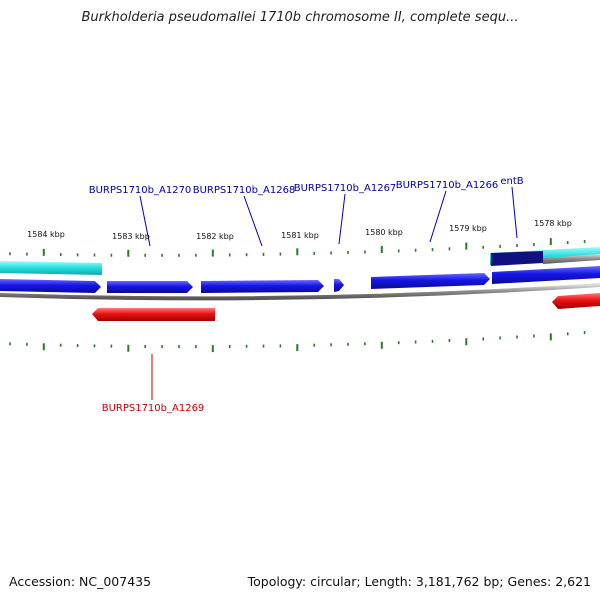 The height and width of the screenshot is (600, 600). Describe the element at coordinates (511, 181) in the screenshot. I see `gene-label-entB: entB` at that location.